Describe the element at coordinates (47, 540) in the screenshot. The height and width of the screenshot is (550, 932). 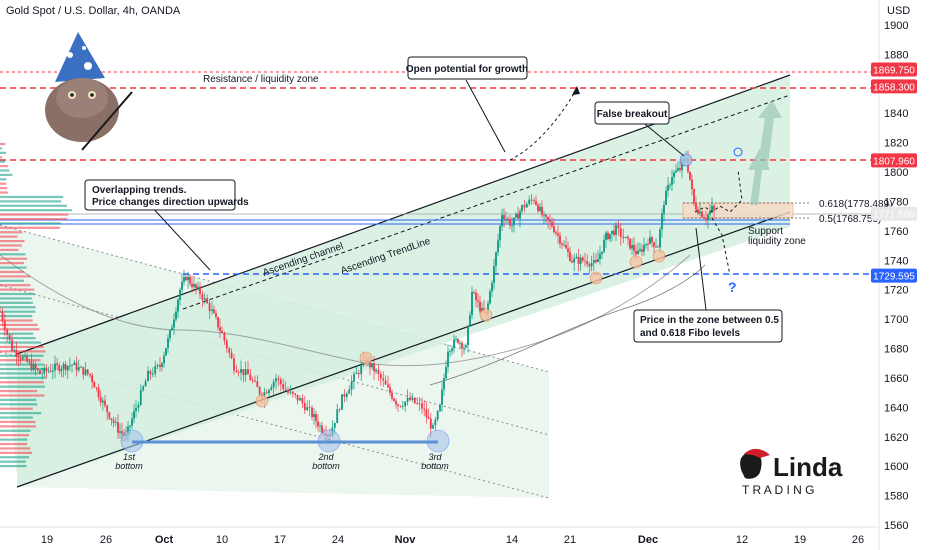
I see `x-tick-label: 19` at that location.